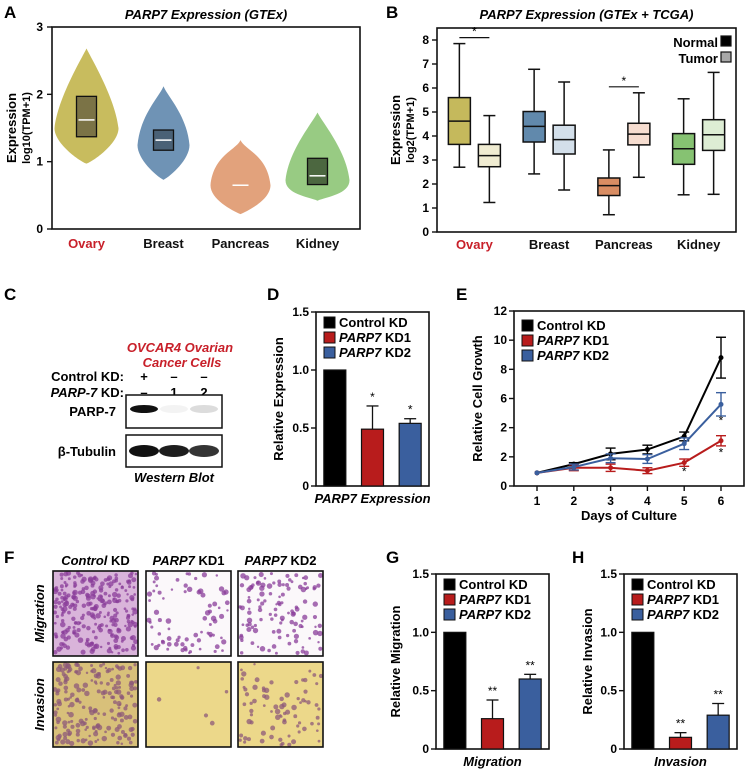  Describe the element at coordinates (425, 160) in the screenshot. I see `y-tick-label: 3` at that location.